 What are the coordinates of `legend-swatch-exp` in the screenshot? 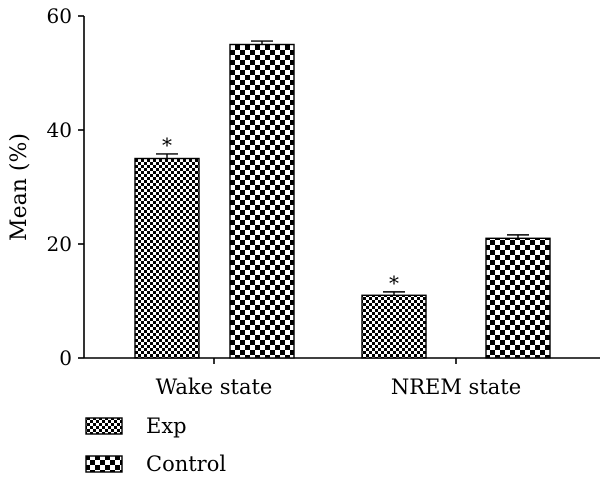 It's located at (104, 426).